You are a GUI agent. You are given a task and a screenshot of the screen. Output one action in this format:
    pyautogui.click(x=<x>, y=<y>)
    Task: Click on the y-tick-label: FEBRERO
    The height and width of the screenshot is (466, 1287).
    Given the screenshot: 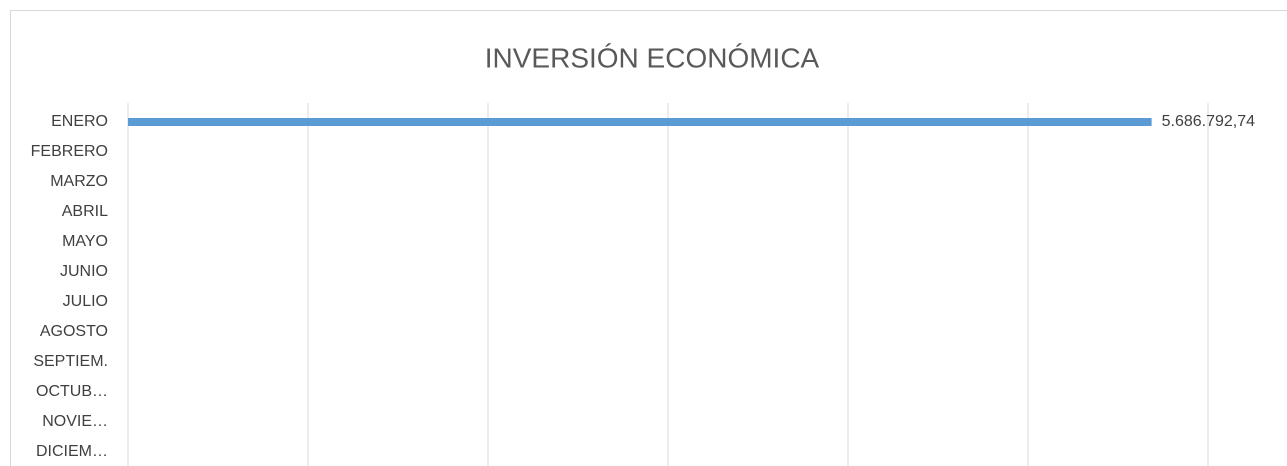 What is the action you would take?
    pyautogui.click(x=69, y=151)
    